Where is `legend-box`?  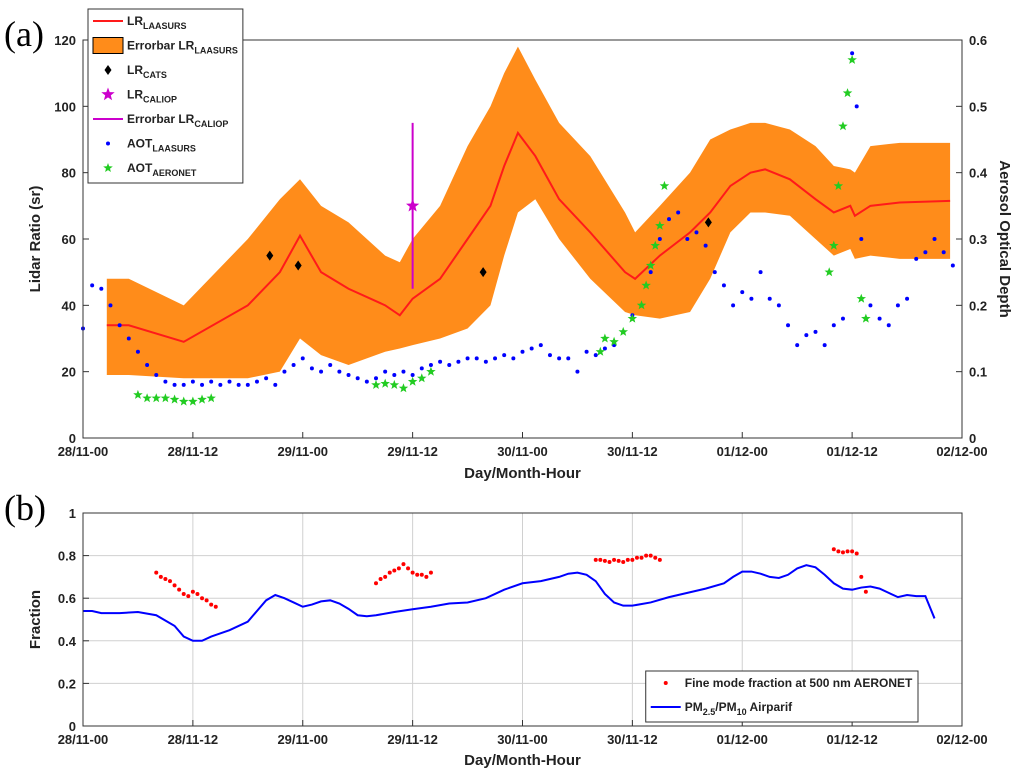 legend-box is located at coordinates (782, 696).